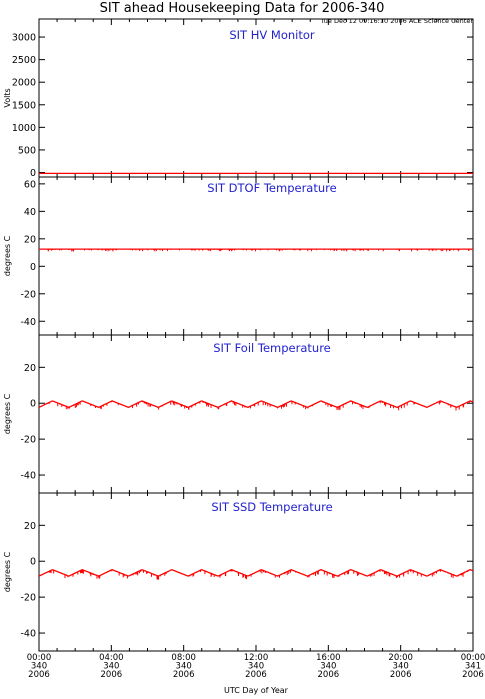 Image resolution: width=485 pixels, height=699 pixels. Describe the element at coordinates (272, 35) in the screenshot. I see `panel-title: SIT HV Monitor` at that location.